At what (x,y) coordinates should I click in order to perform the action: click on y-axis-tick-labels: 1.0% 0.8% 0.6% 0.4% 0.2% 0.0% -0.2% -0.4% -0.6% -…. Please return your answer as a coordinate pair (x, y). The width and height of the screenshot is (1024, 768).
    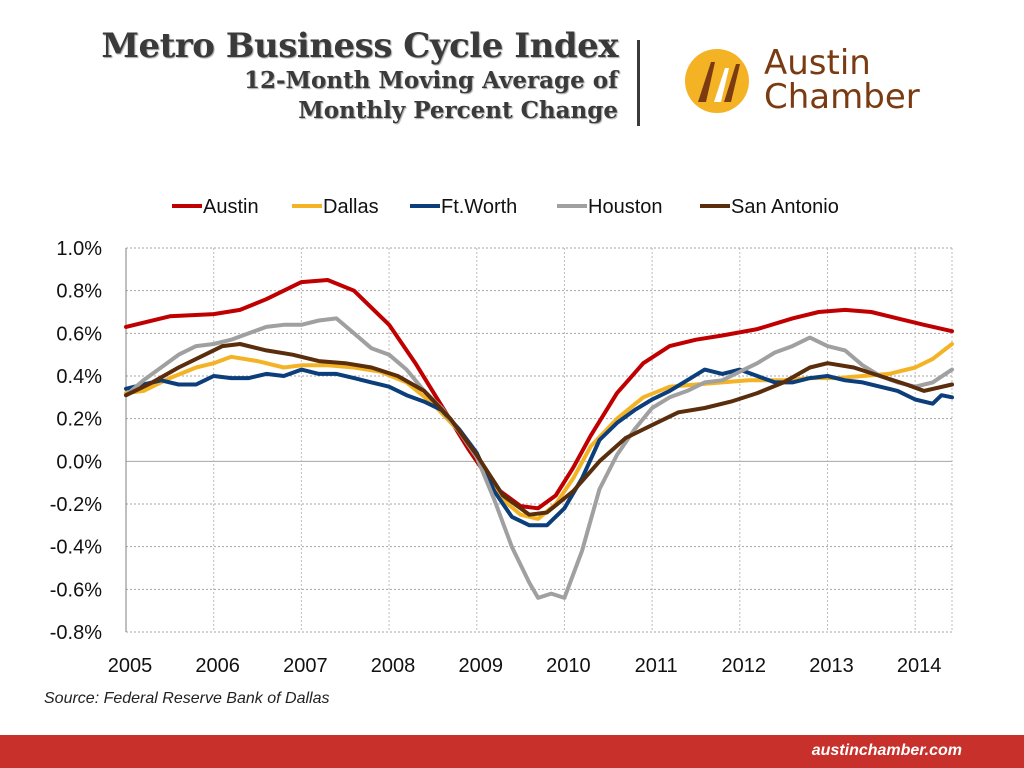
    Looking at the image, I should click on (76, 441).